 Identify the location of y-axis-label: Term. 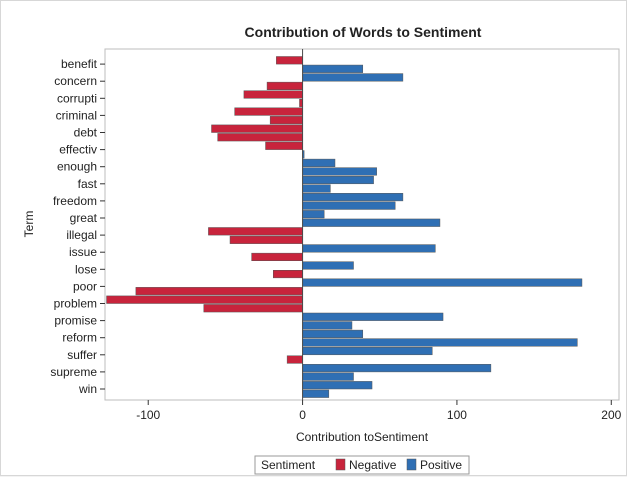
(29, 224).